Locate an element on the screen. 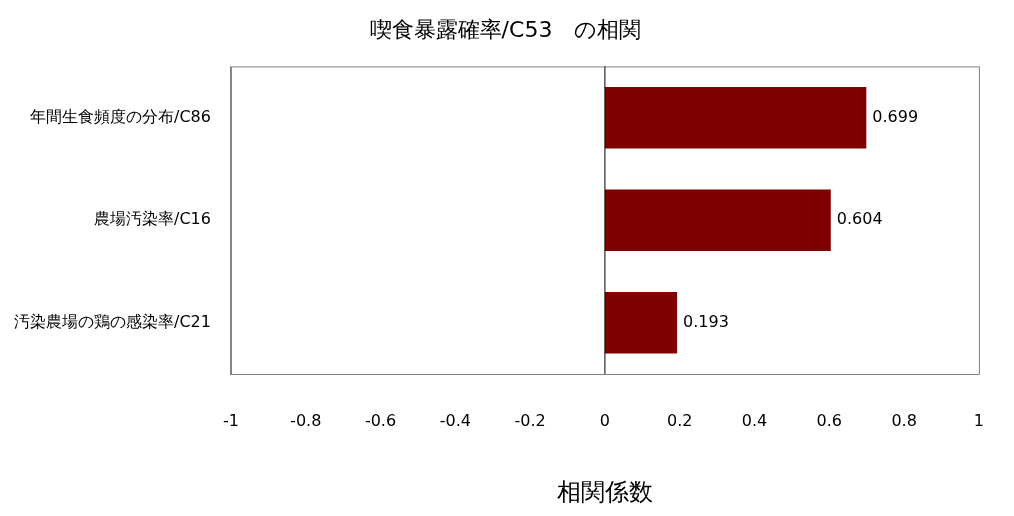 The image size is (1014, 516). data-label: 0.604 is located at coordinates (859, 219).